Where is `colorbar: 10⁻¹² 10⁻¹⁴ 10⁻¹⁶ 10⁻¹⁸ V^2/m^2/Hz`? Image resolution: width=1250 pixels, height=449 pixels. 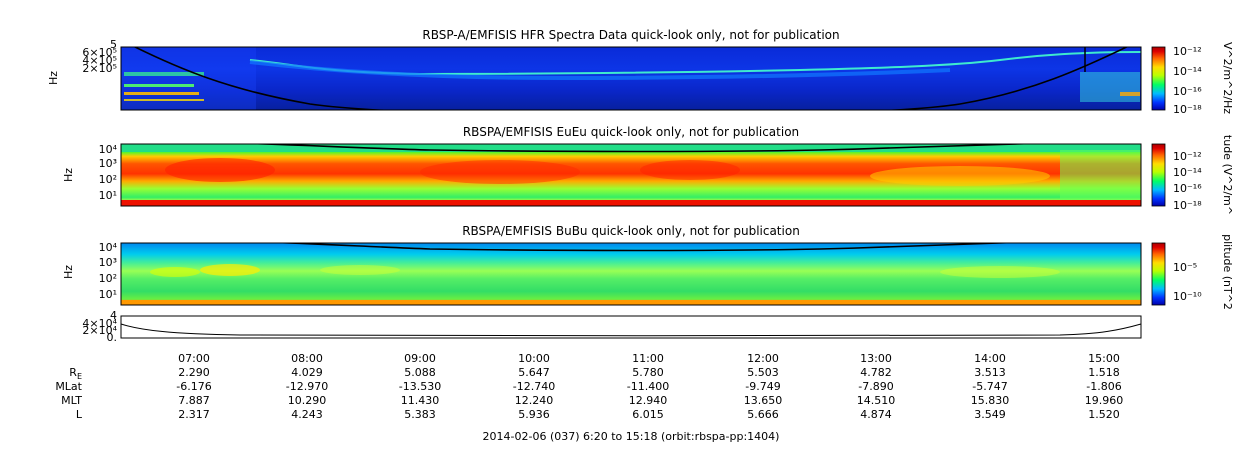 colorbar: 10⁻¹² 10⁻¹⁴ 10⁻¹⁶ 10⁻¹⁸ V^2/m^2/Hz is located at coordinates (1192, 79).